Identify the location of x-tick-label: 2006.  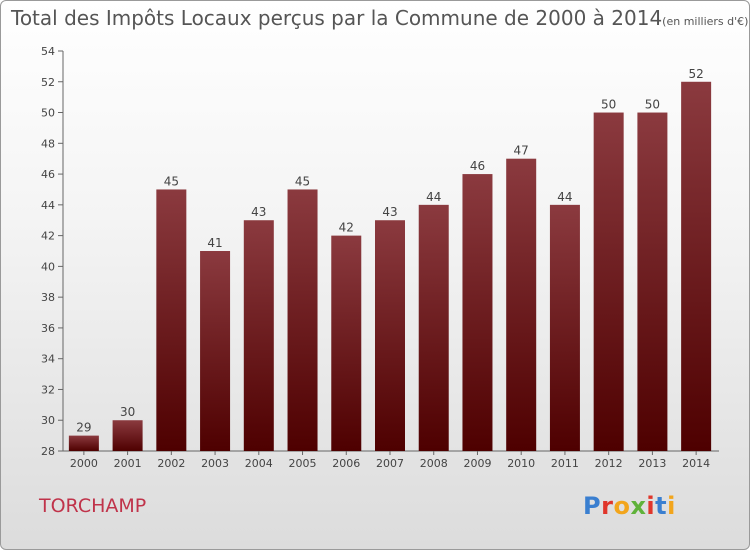
(346, 463).